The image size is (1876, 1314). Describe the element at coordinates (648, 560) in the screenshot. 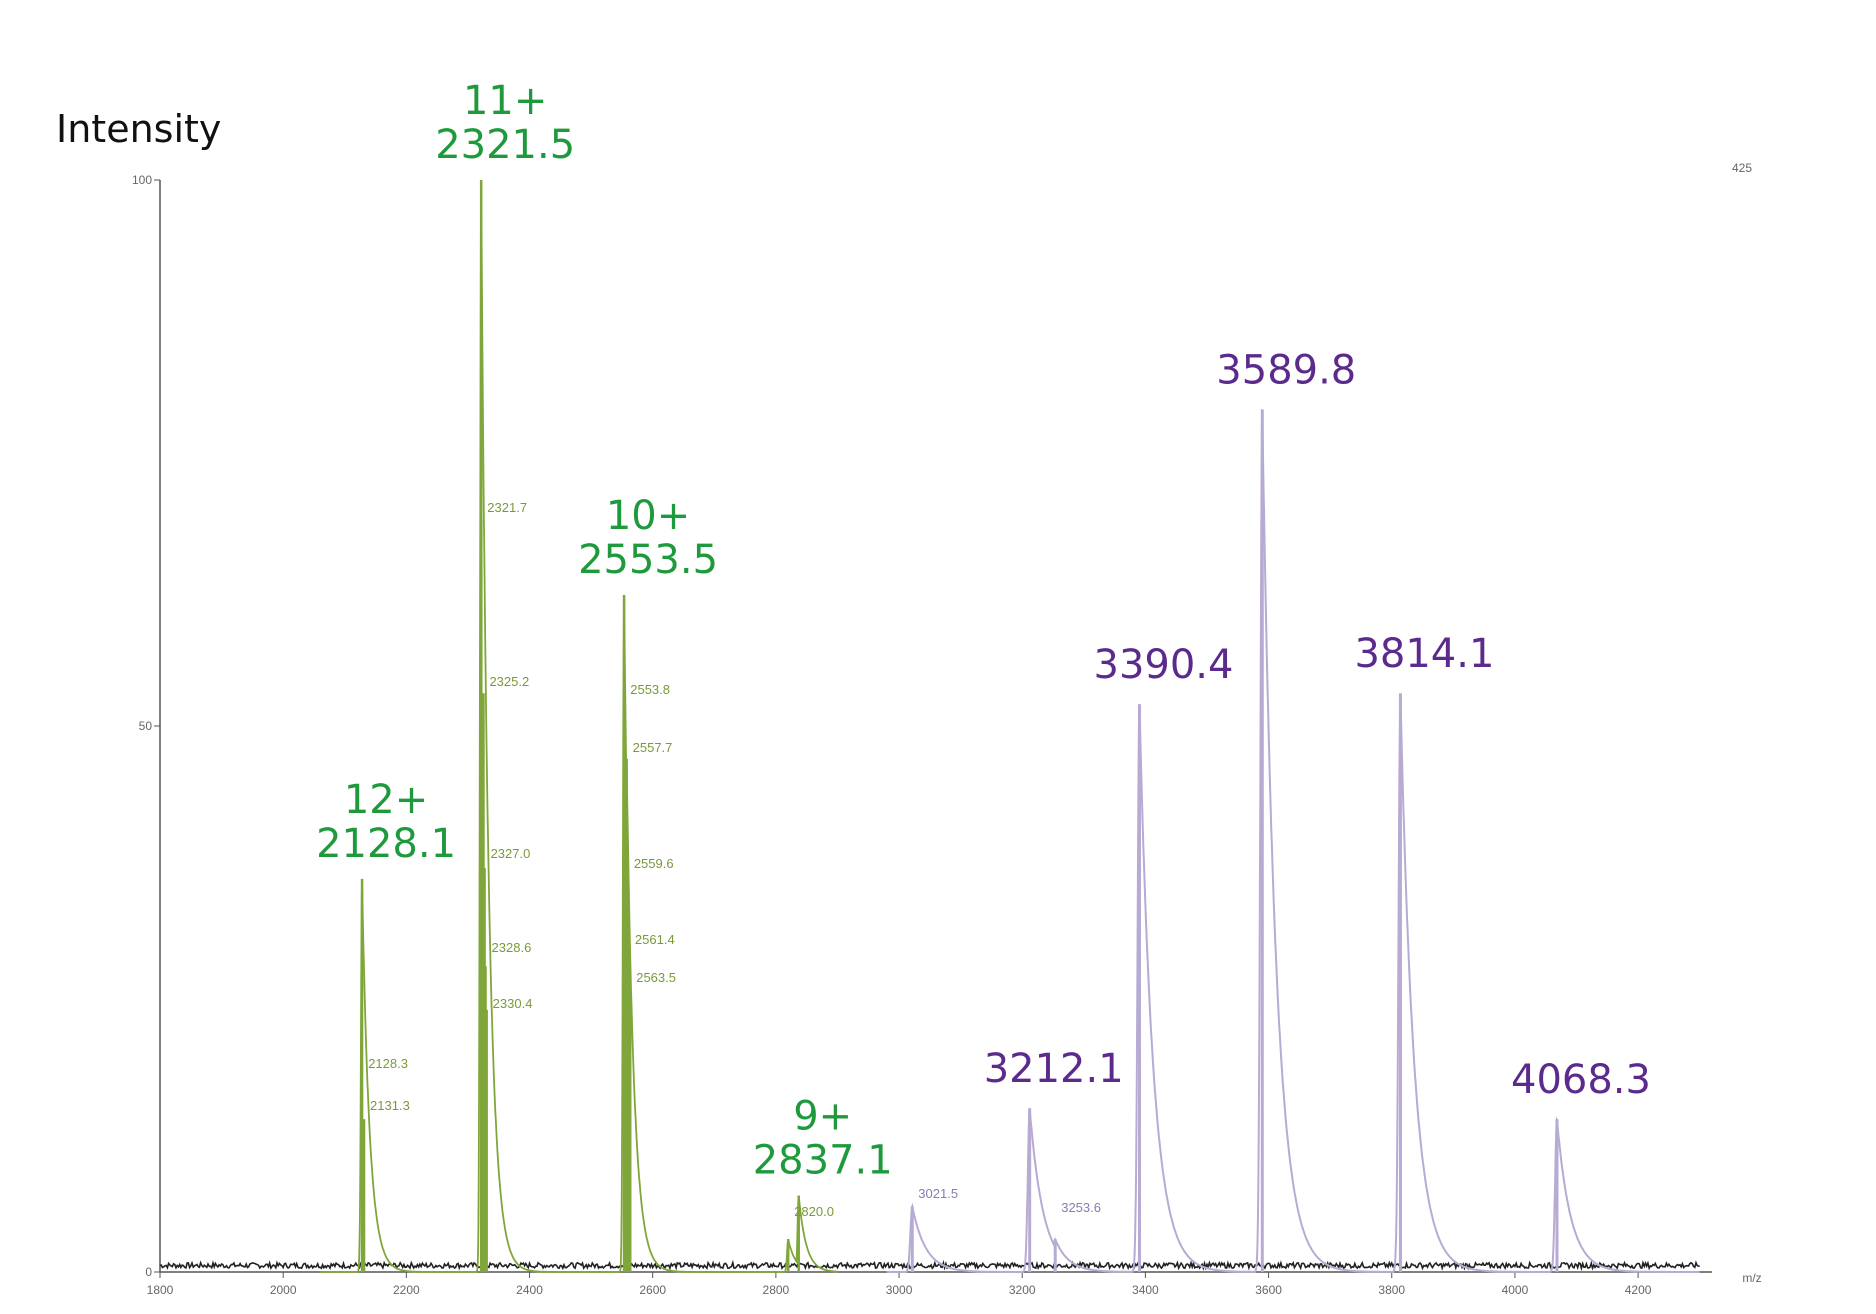

I see `peak-mz-label: 2553.5` at that location.